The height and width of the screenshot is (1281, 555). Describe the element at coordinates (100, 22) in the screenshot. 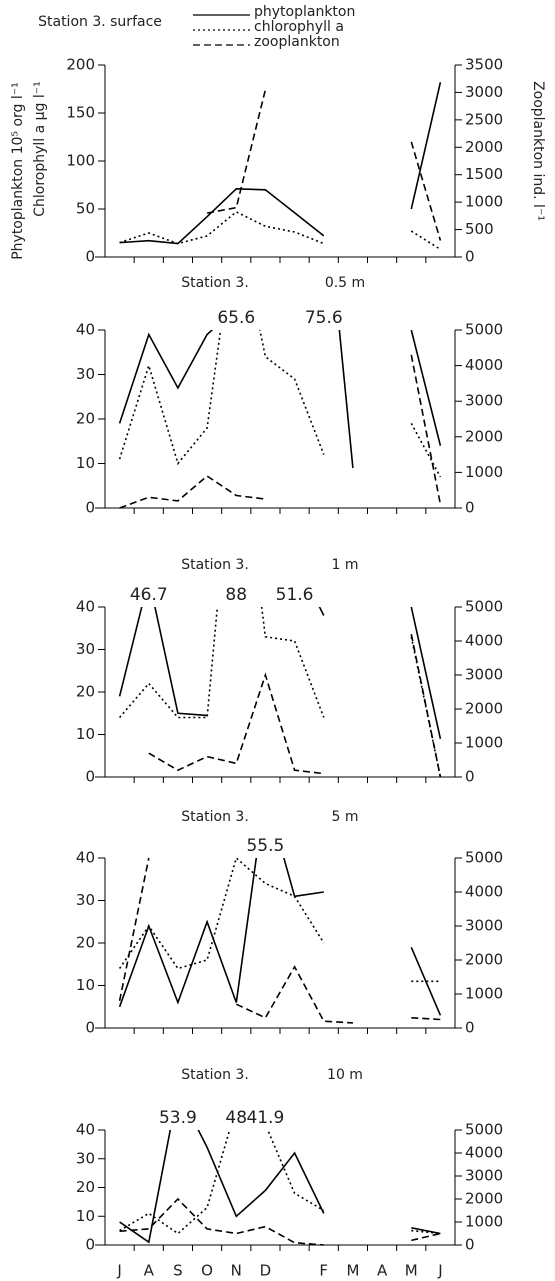

I see `panel-title: Station 3. surface` at that location.